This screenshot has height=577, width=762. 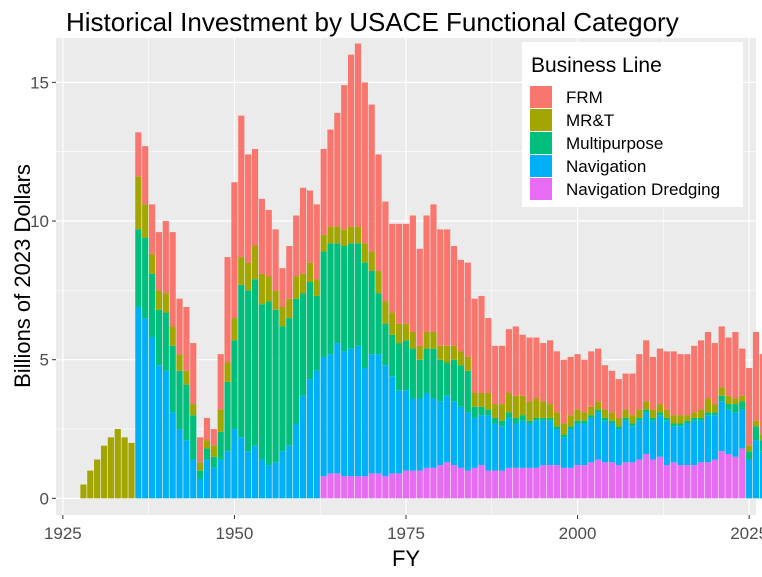 I want to click on y-axis-label: Billions of 2023 Dollars, so click(x=22, y=276).